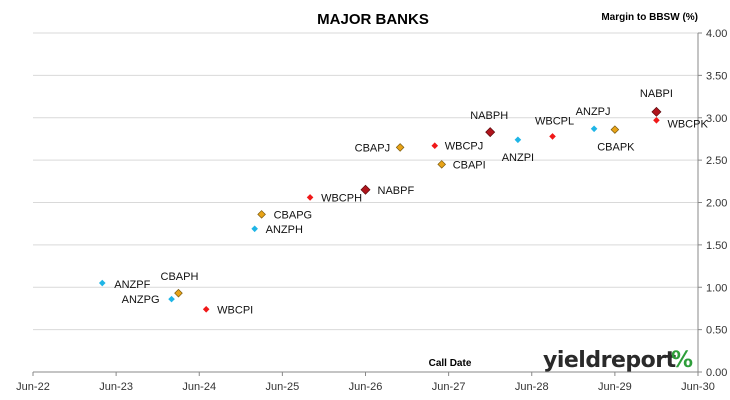 This screenshot has width=730, height=400. I want to click on point-anzpi, so click(518, 140).